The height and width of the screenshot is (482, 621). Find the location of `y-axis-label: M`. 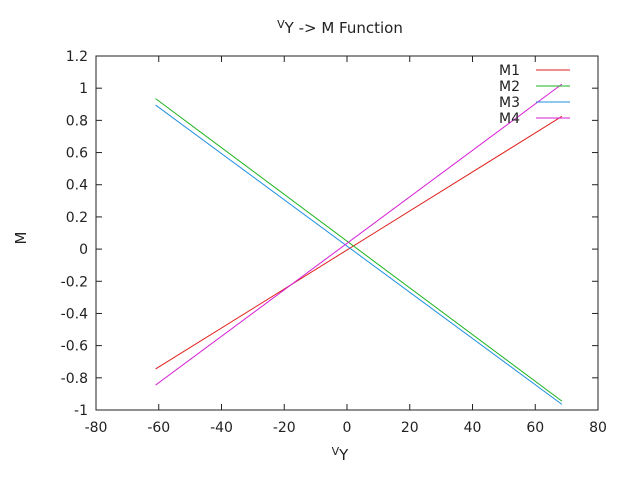

y-axis-label: M is located at coordinates (21, 238).